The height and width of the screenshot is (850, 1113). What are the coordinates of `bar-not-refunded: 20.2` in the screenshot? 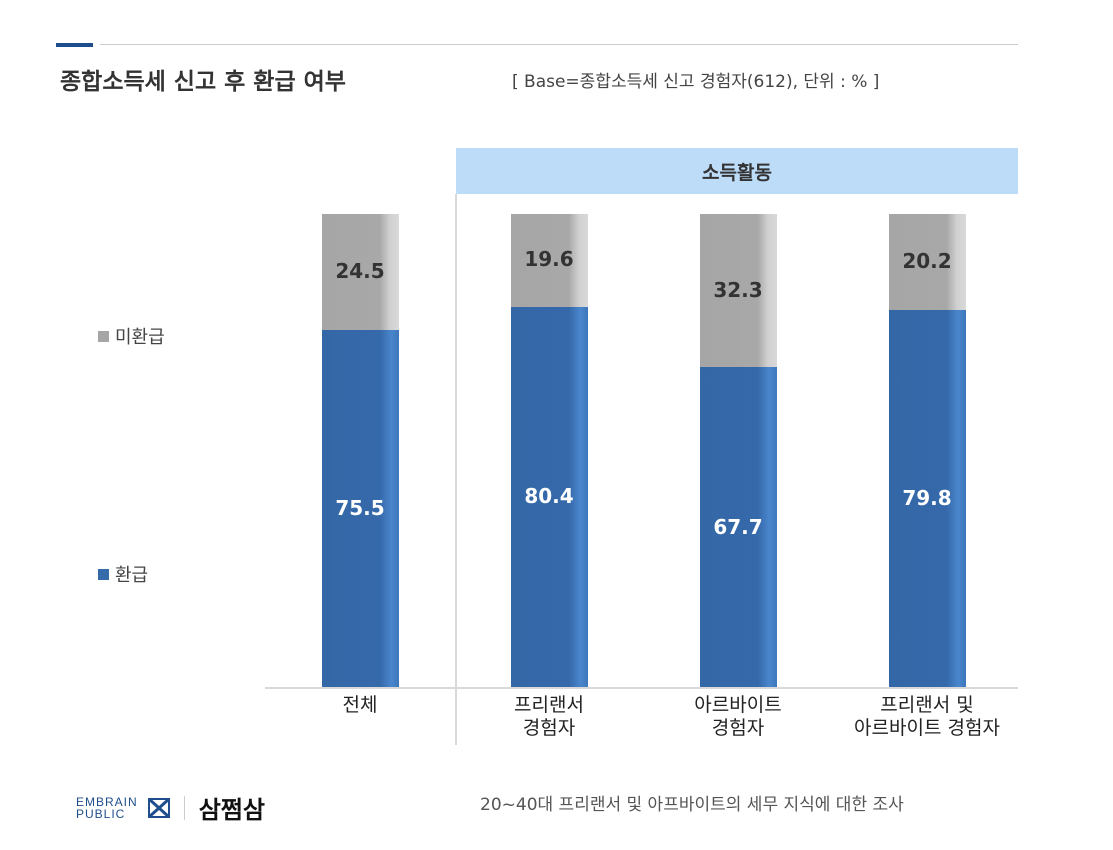 It's located at (927, 262).